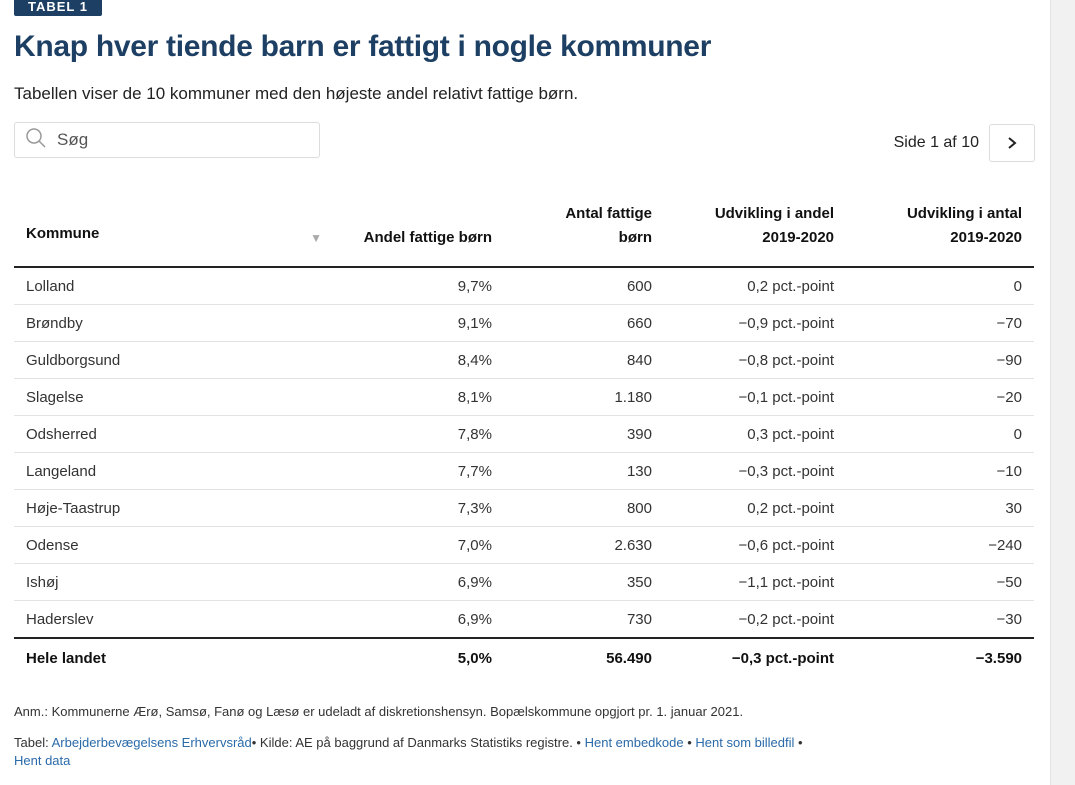 Image resolution: width=1075 pixels, height=785 pixels. I want to click on cell-kommune: Haderslev, so click(174, 619).